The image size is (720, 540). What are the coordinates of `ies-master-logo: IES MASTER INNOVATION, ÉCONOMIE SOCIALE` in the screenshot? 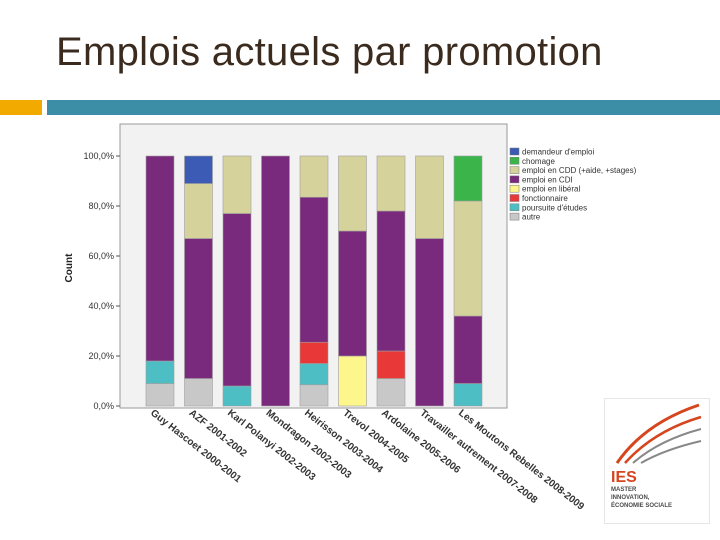 It's located at (657, 461).